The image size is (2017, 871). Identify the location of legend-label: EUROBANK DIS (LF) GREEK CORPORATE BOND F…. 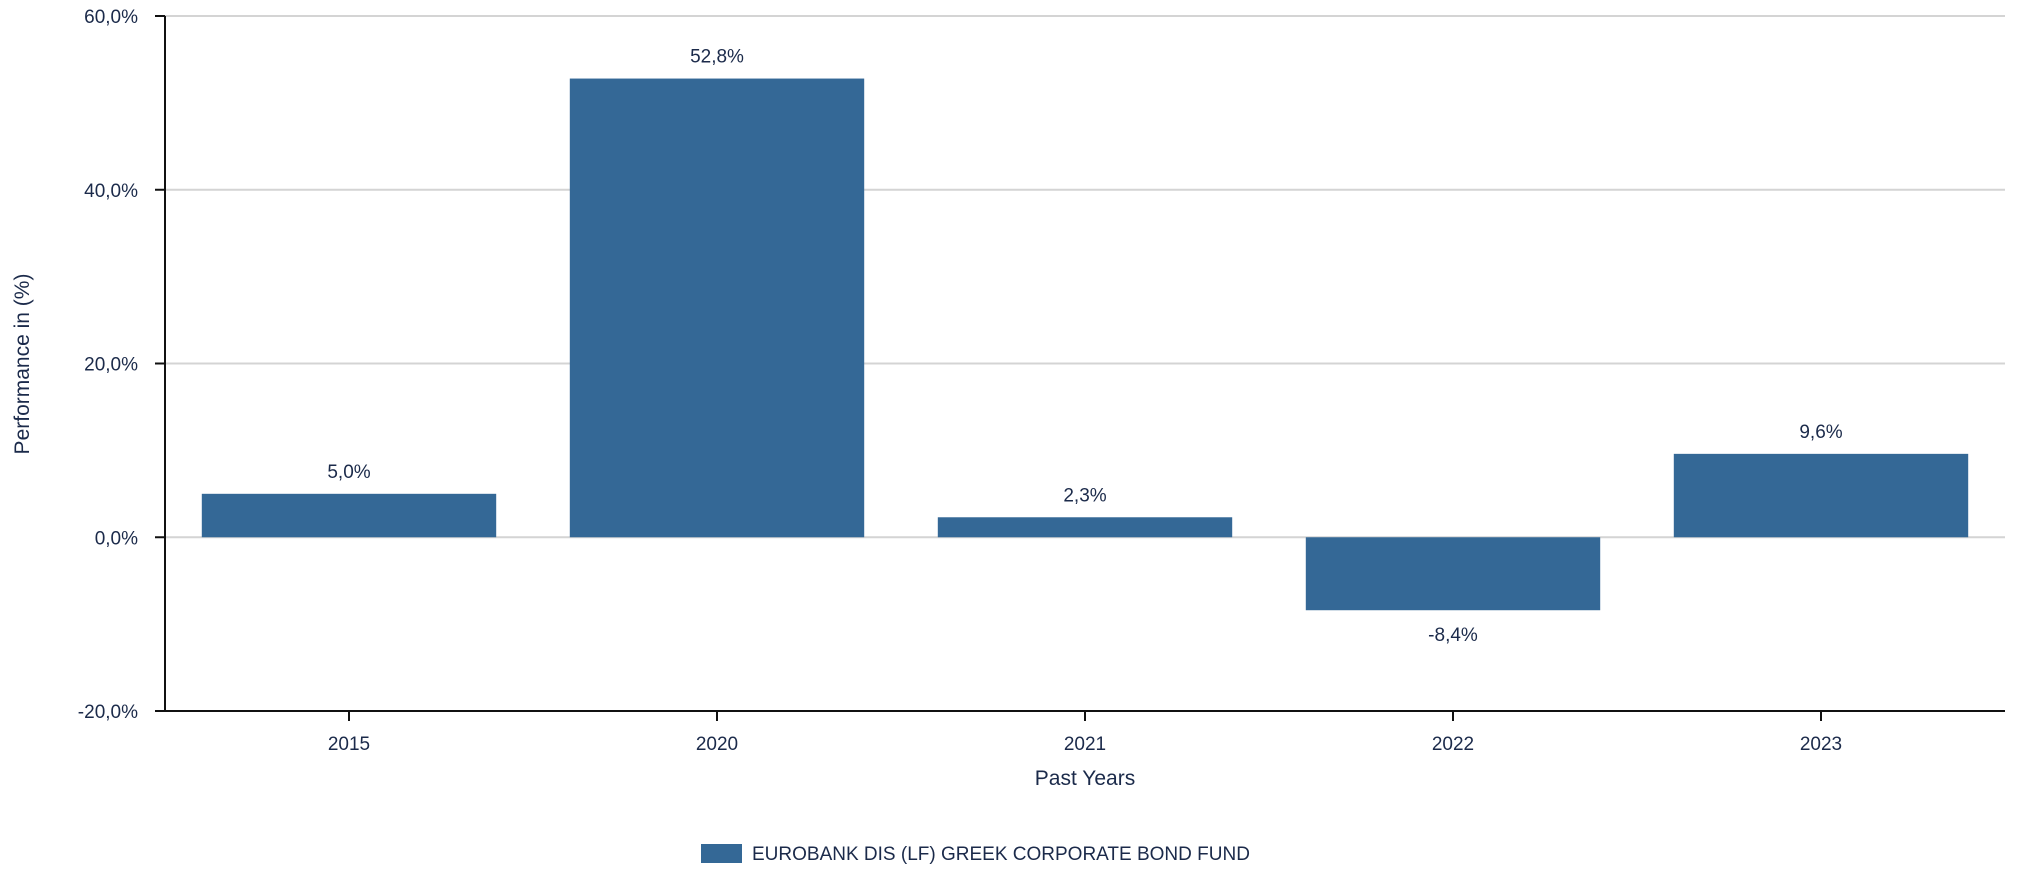
(1001, 854).